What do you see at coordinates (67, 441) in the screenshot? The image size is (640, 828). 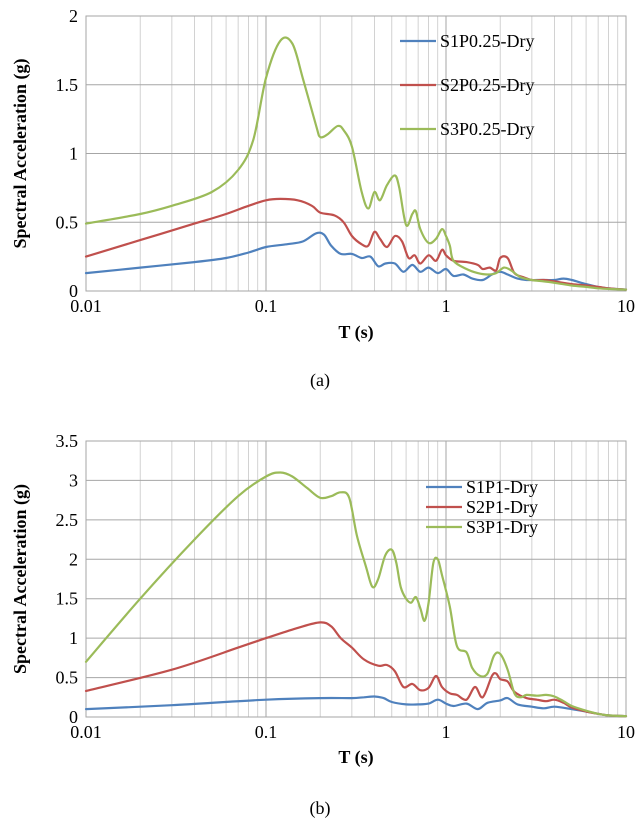 I see `y-tick-label: 3.5` at bounding box center [67, 441].